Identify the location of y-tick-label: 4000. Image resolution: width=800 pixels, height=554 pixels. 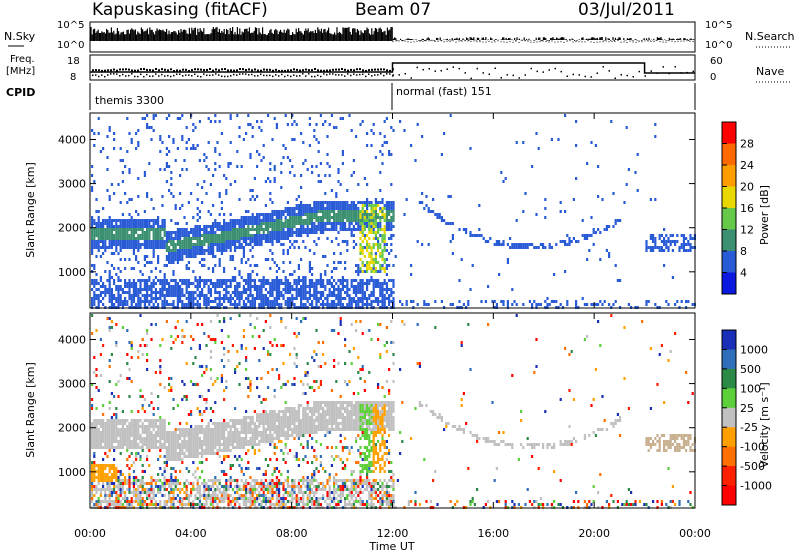
(72, 139).